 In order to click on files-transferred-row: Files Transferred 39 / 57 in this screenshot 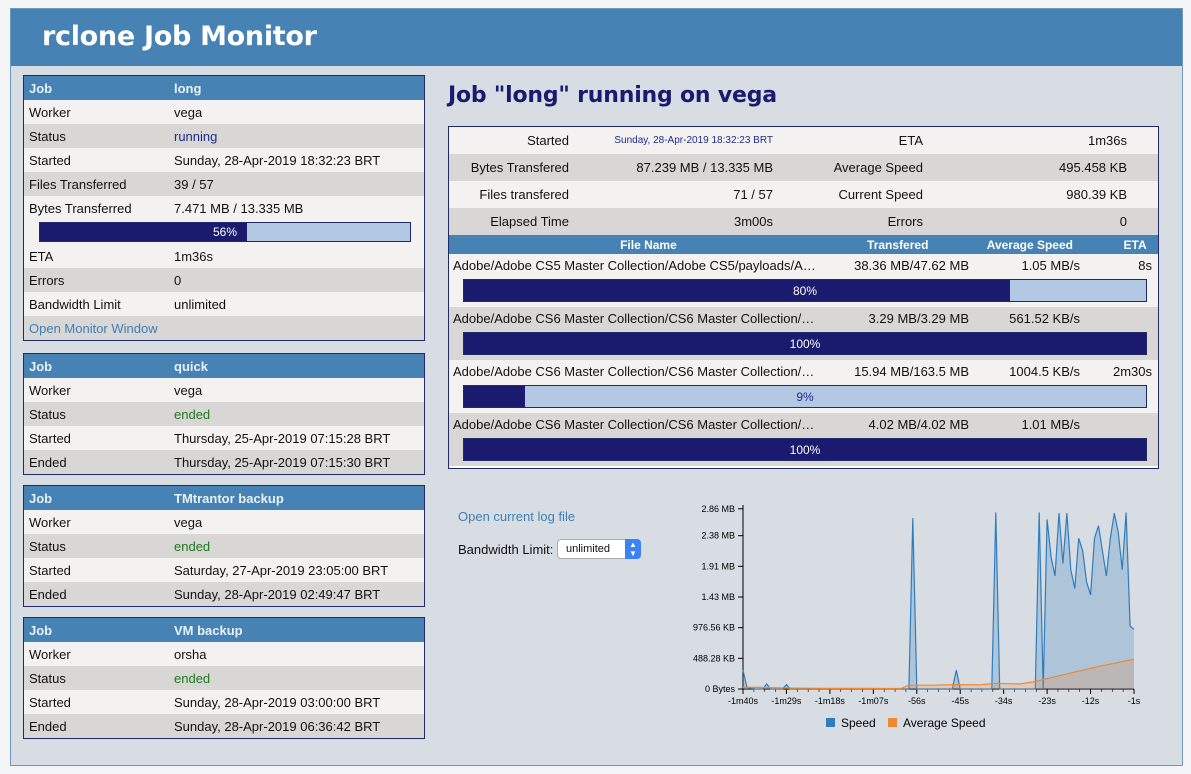, I will do `click(224, 184)`.